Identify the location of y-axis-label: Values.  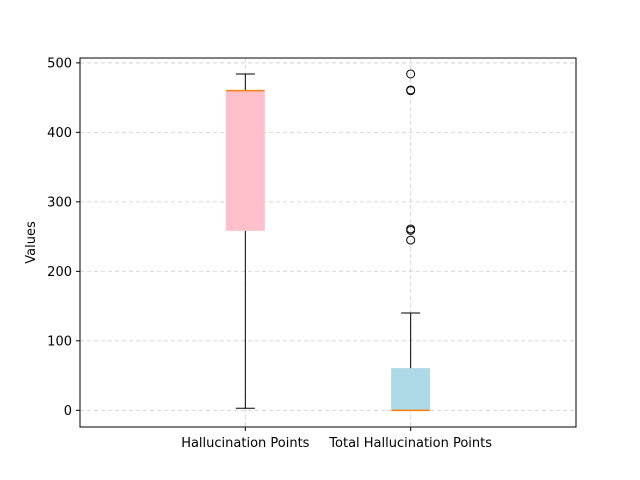
(31, 242).